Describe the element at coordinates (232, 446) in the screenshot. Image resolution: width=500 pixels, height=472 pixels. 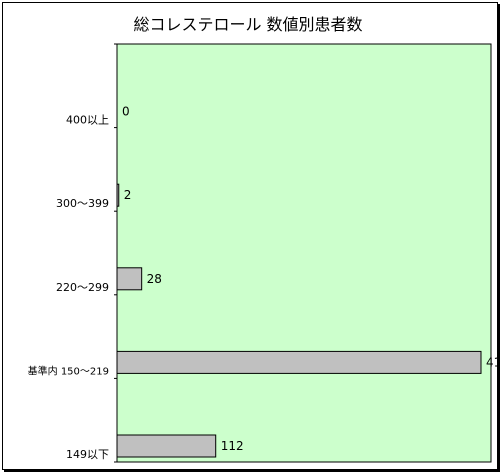
I see `data-label: 112` at that location.